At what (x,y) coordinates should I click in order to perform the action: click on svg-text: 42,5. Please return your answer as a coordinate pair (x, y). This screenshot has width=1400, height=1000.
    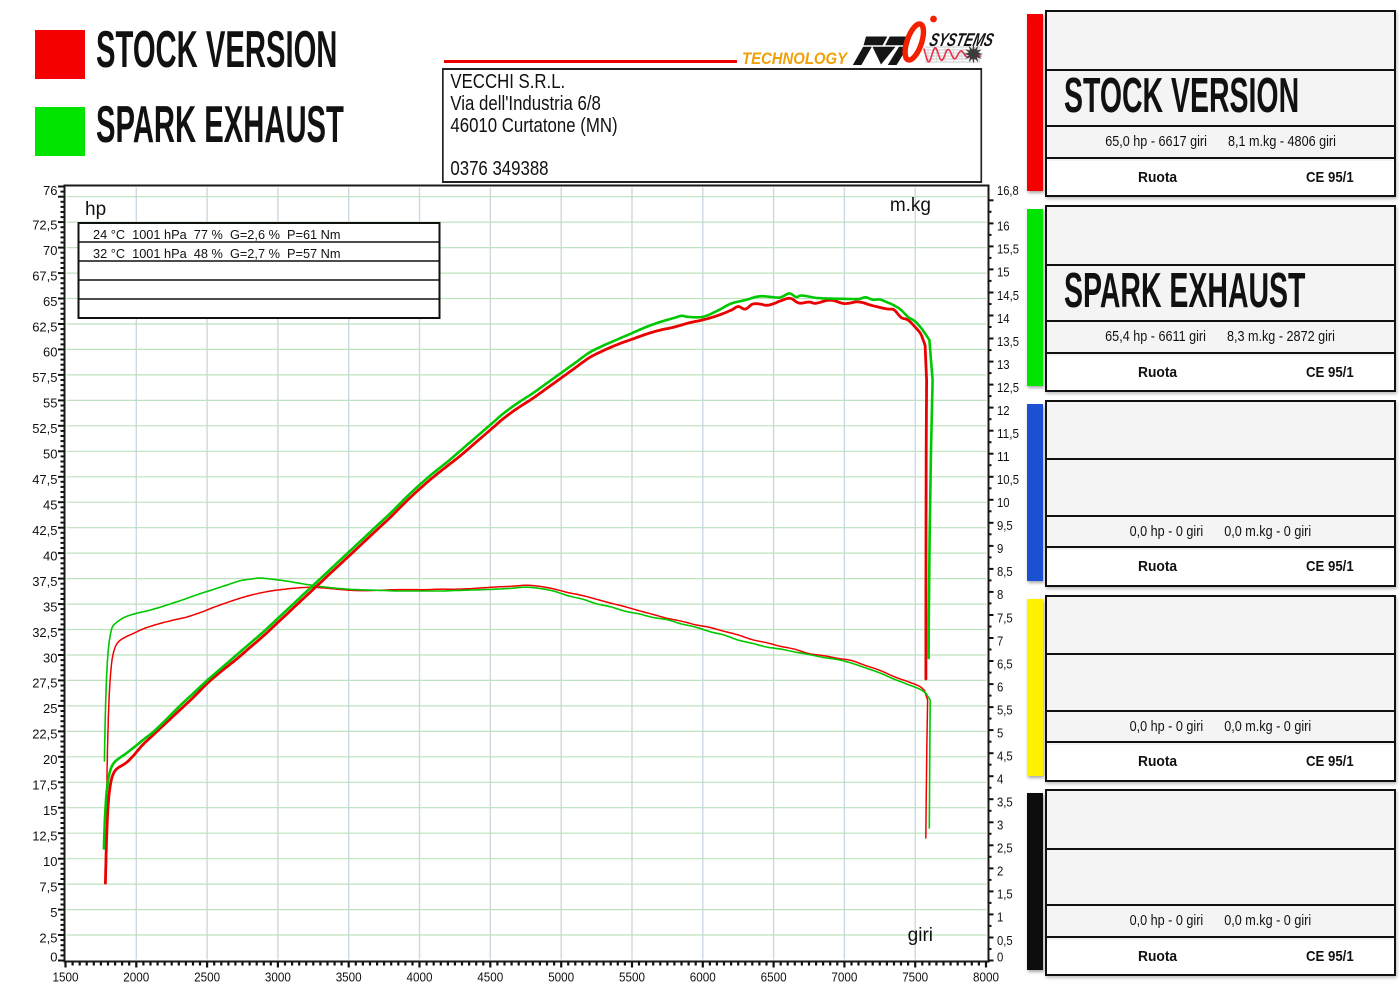
    Looking at the image, I should click on (44, 530).